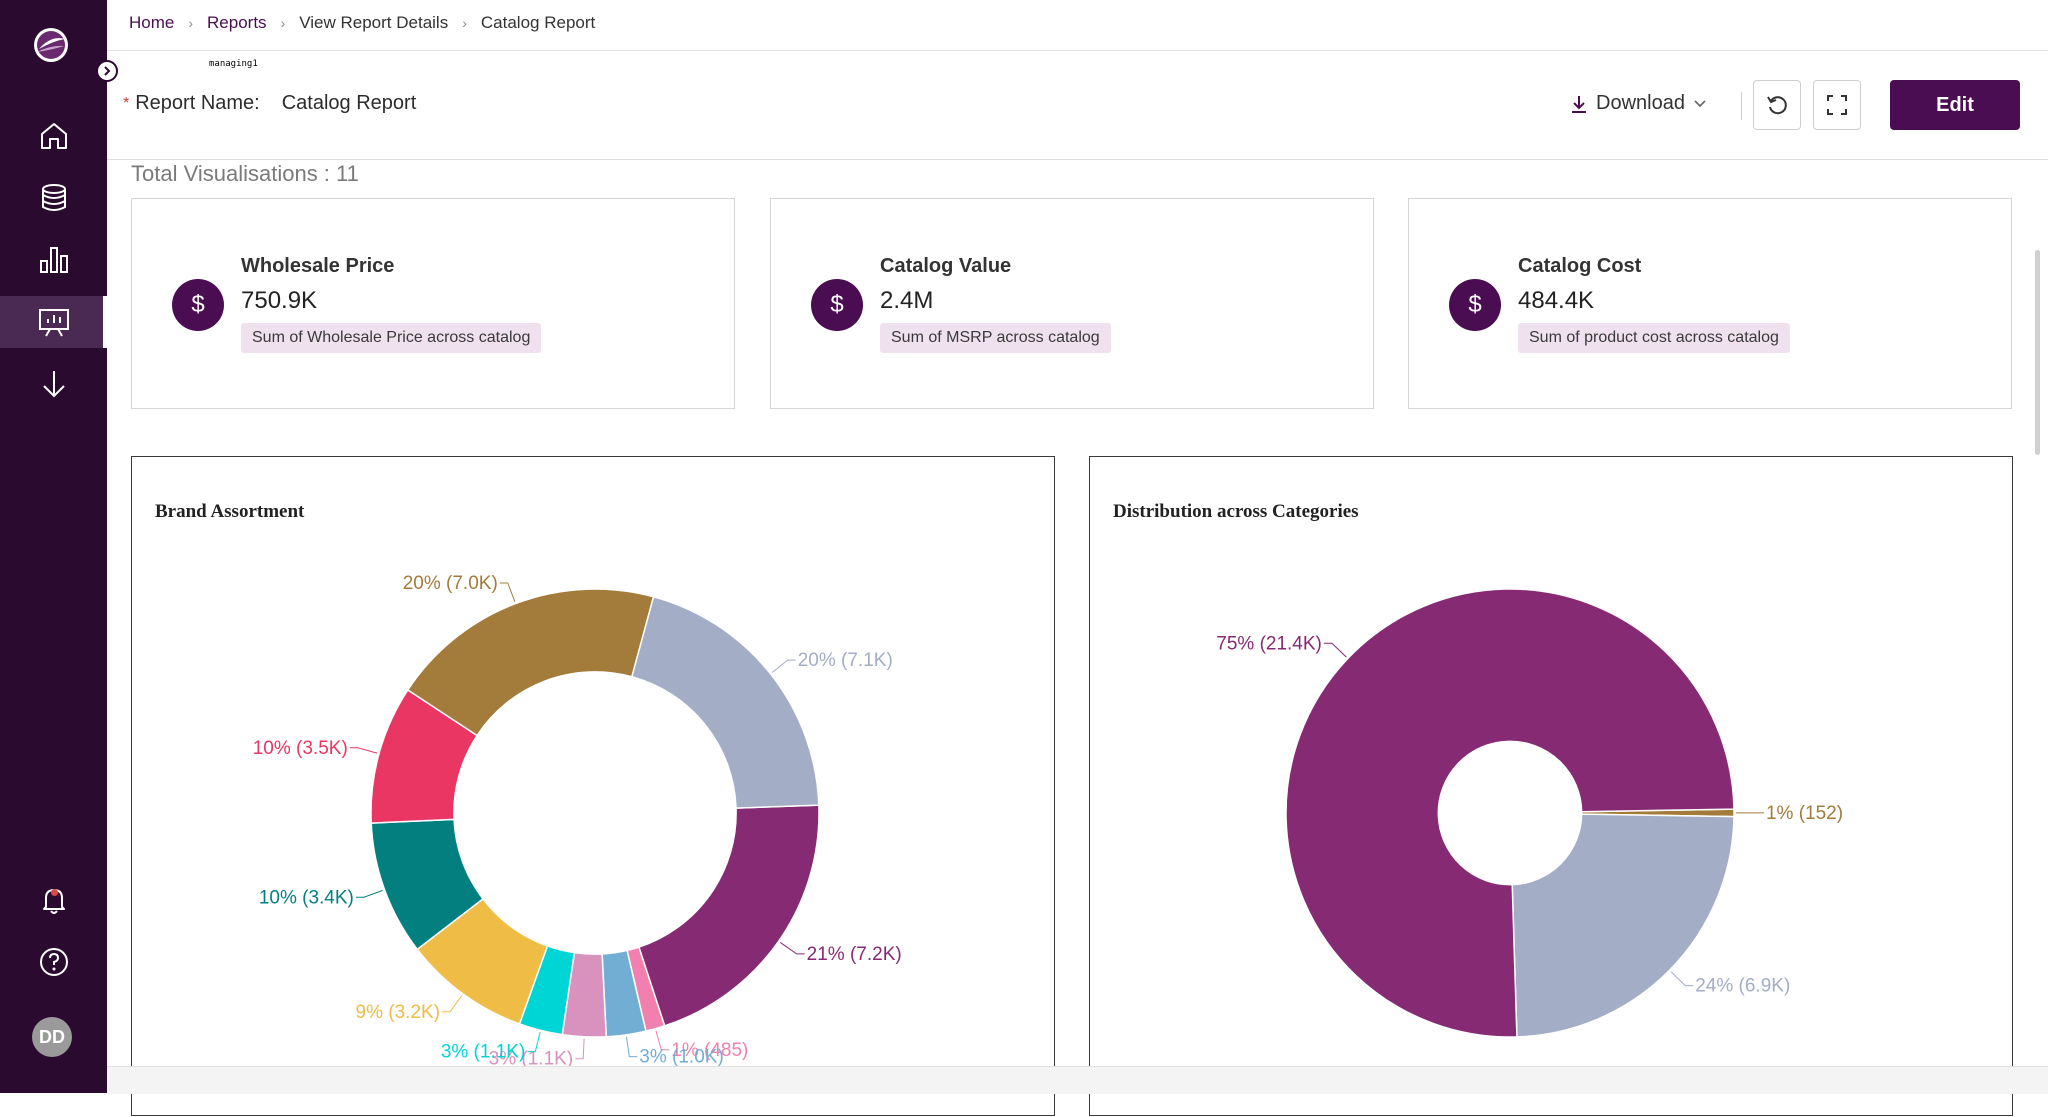  I want to click on help-icon, so click(54, 962).